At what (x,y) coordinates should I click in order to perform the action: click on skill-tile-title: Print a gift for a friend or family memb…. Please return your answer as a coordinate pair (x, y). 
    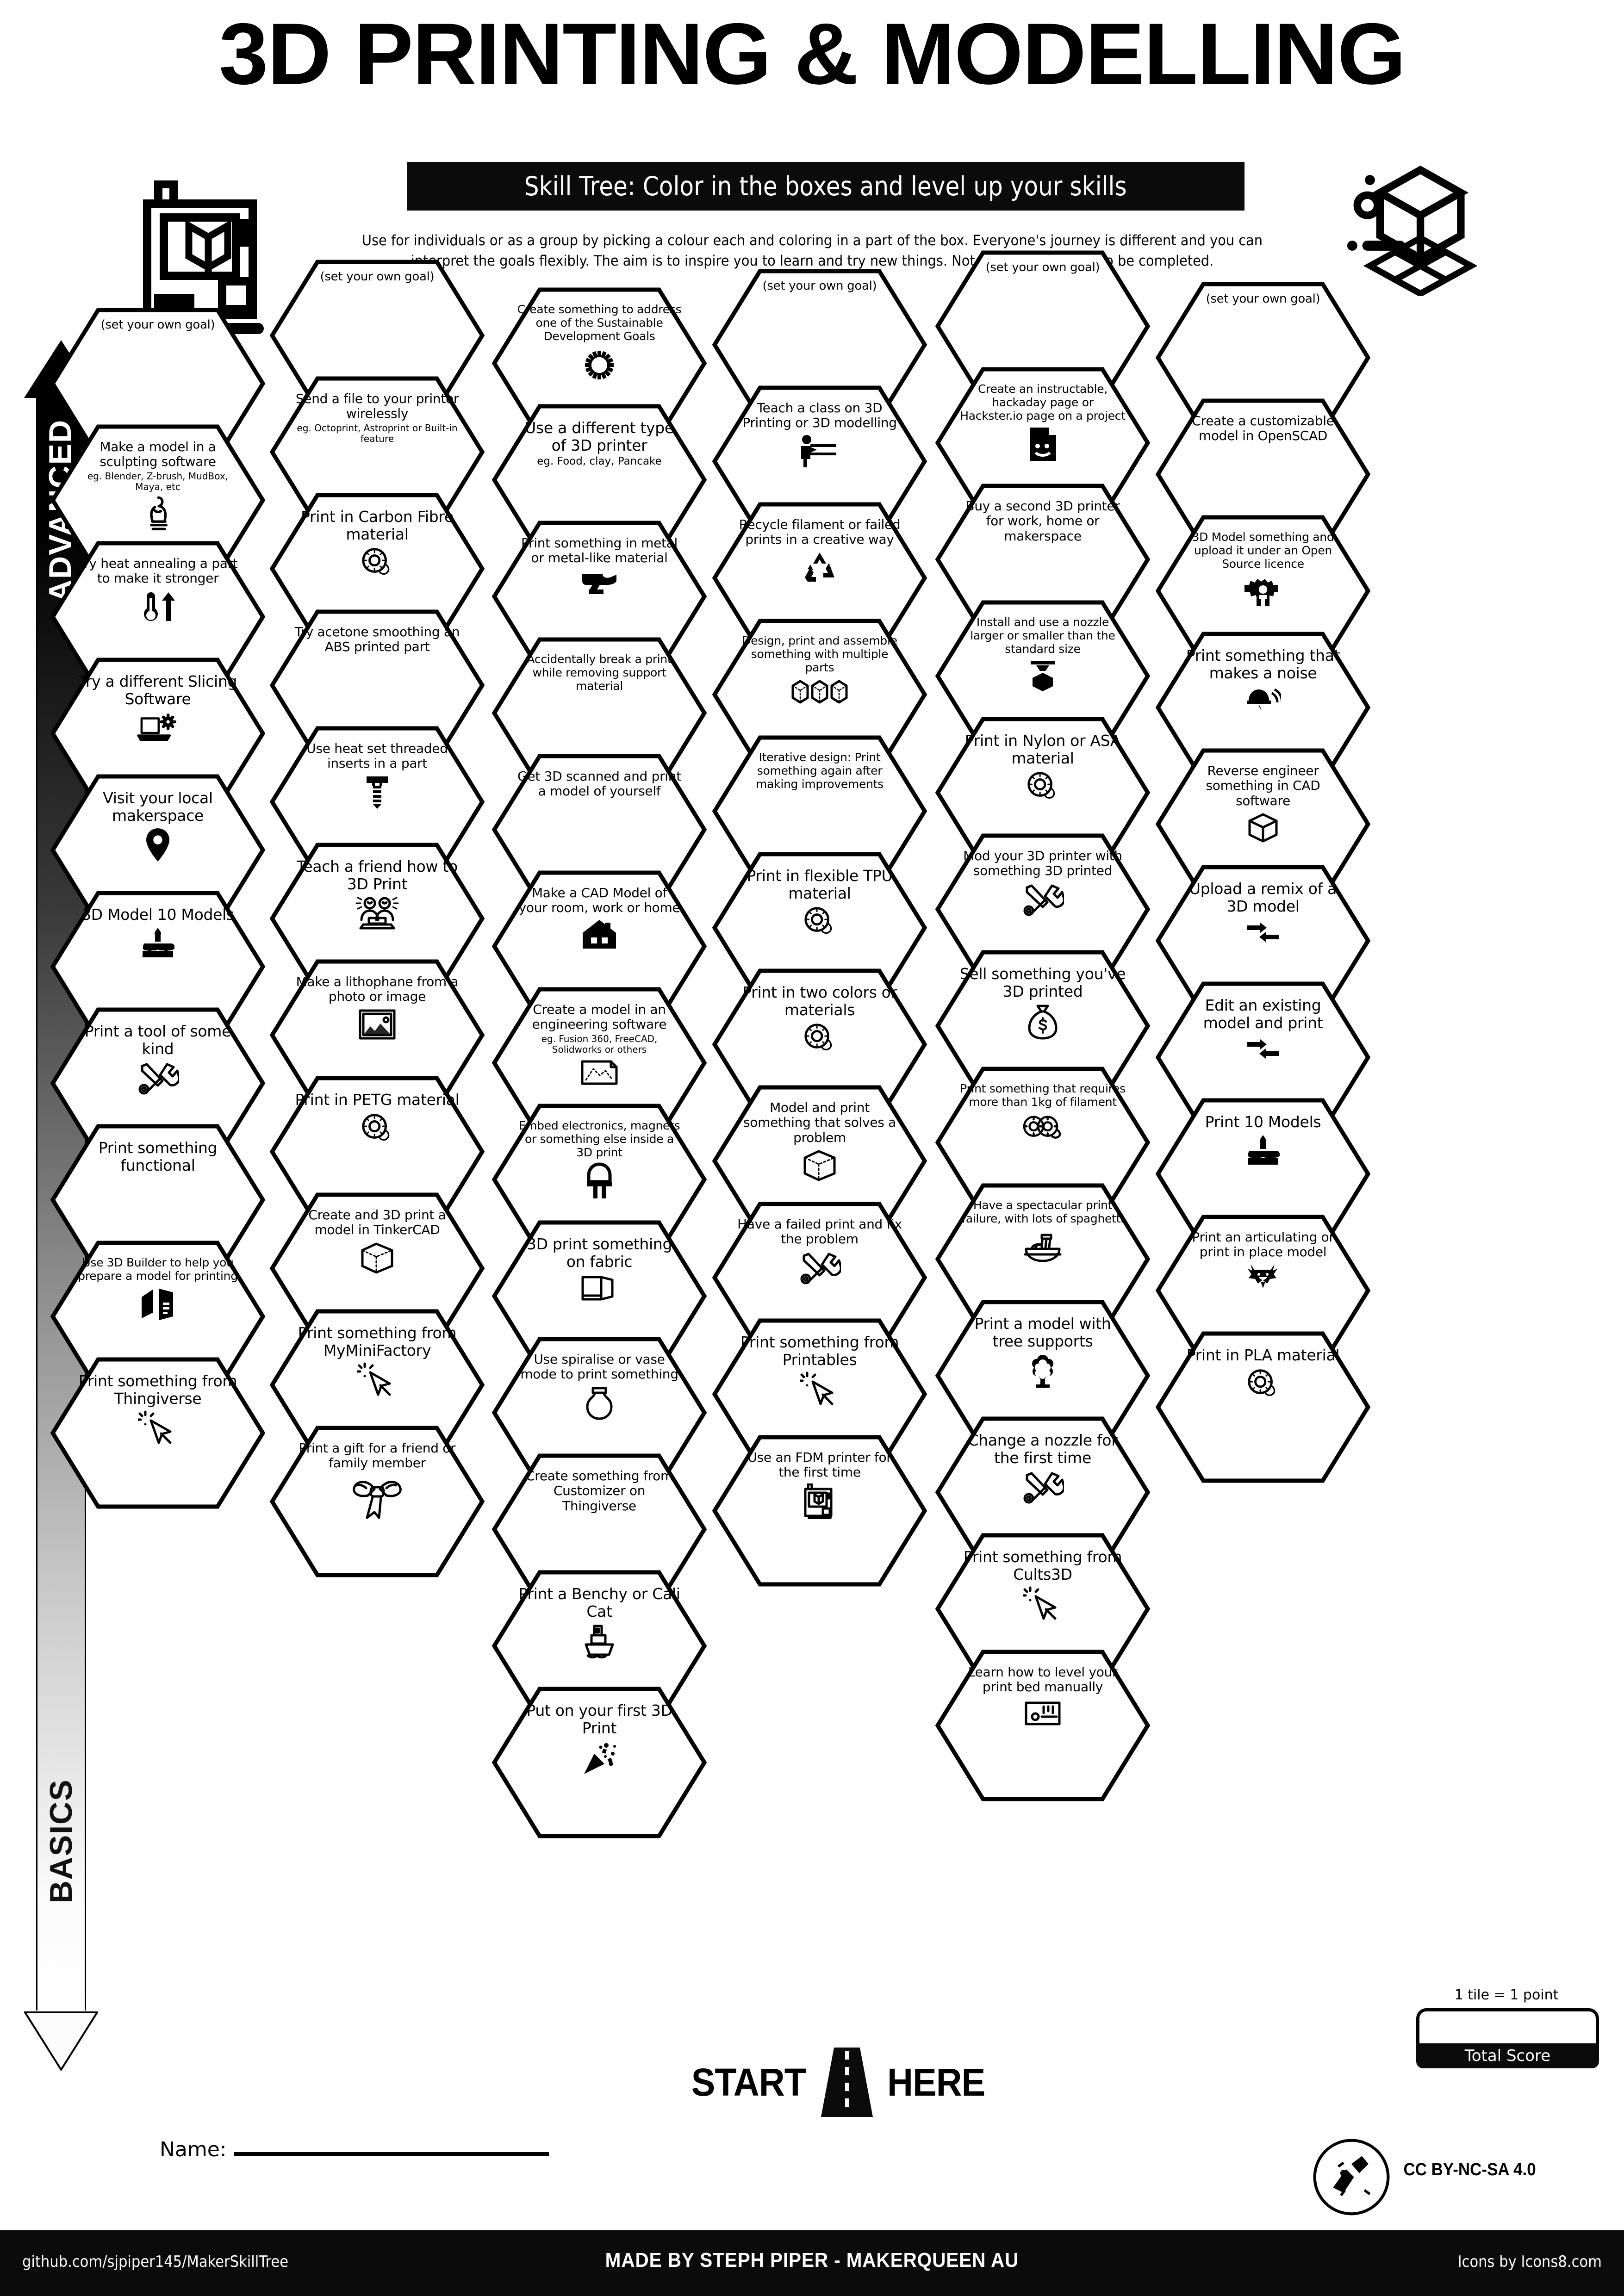
    Looking at the image, I should click on (377, 1456).